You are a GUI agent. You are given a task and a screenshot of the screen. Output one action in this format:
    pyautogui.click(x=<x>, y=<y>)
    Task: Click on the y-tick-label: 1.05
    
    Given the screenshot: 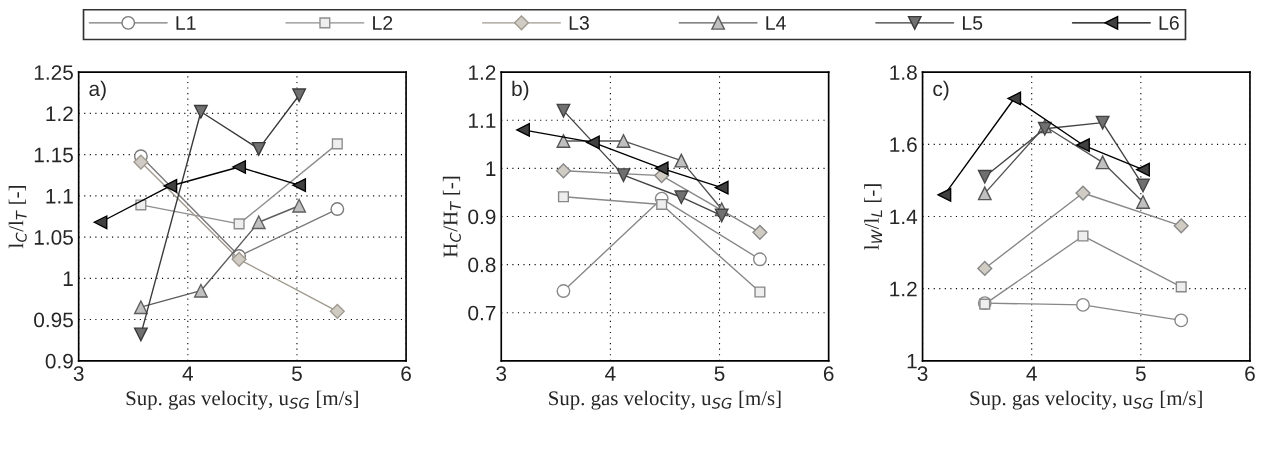 What is the action you would take?
    pyautogui.click(x=53, y=237)
    